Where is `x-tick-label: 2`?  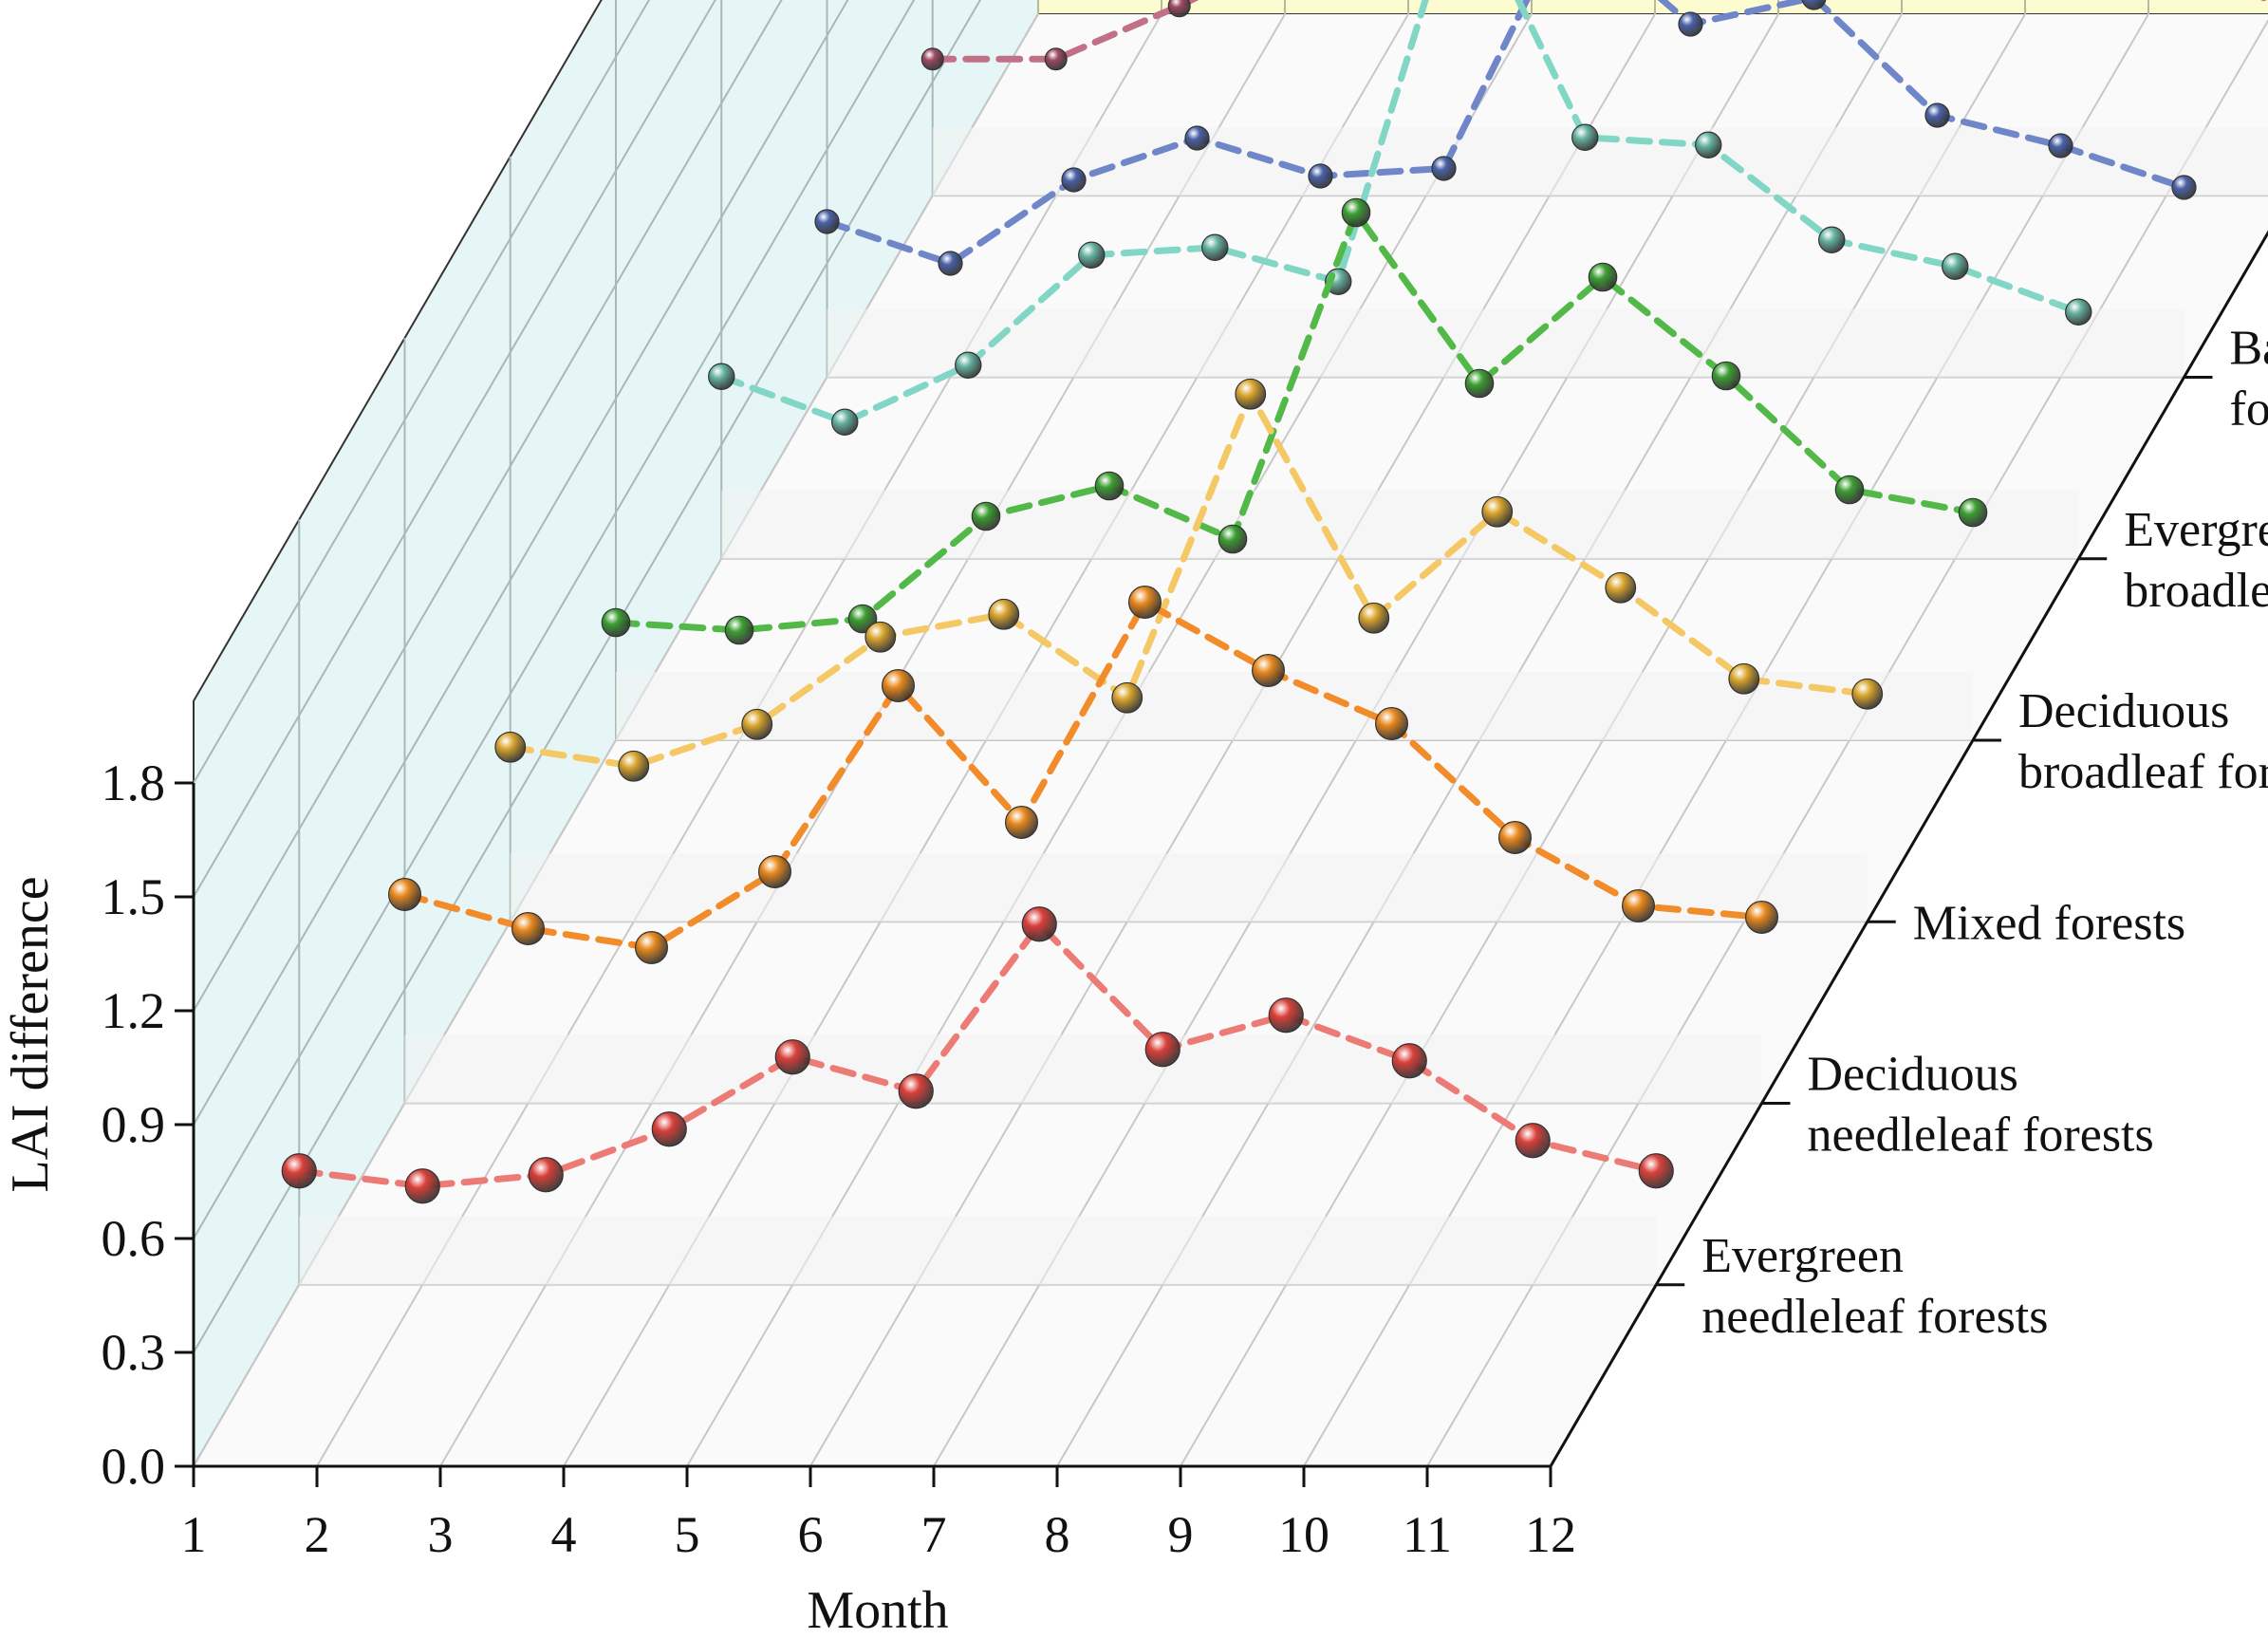
x-tick-label: 2 is located at coordinates (317, 1534).